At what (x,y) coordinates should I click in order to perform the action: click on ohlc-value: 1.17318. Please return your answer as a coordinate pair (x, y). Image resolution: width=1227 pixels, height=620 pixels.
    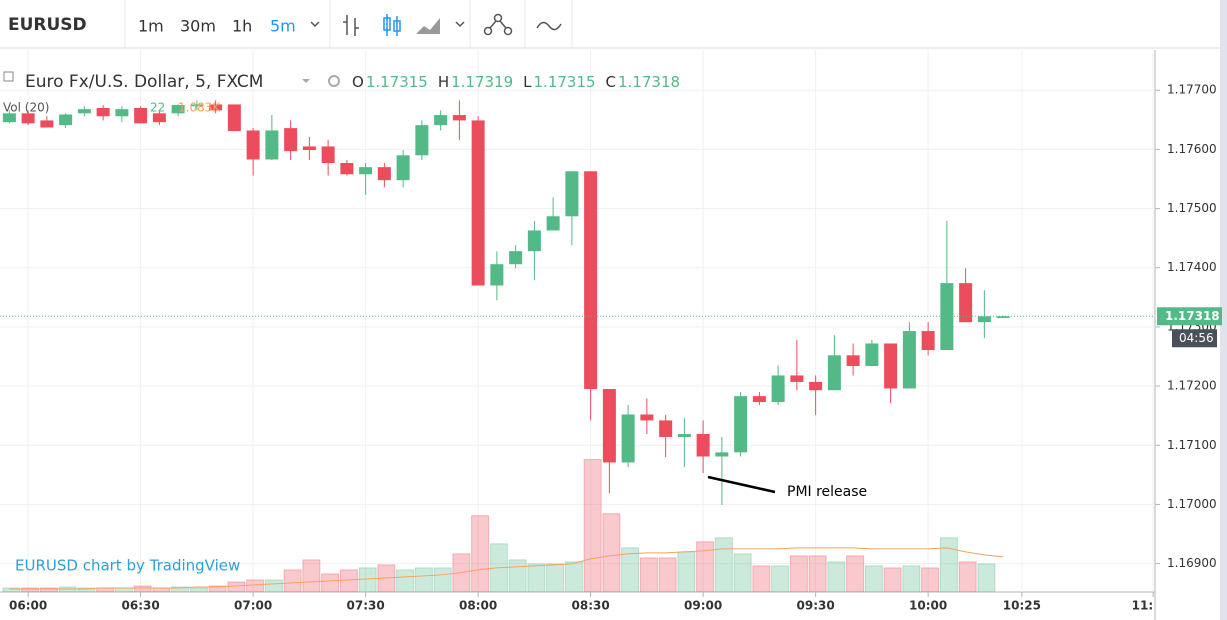
    Looking at the image, I should click on (649, 82).